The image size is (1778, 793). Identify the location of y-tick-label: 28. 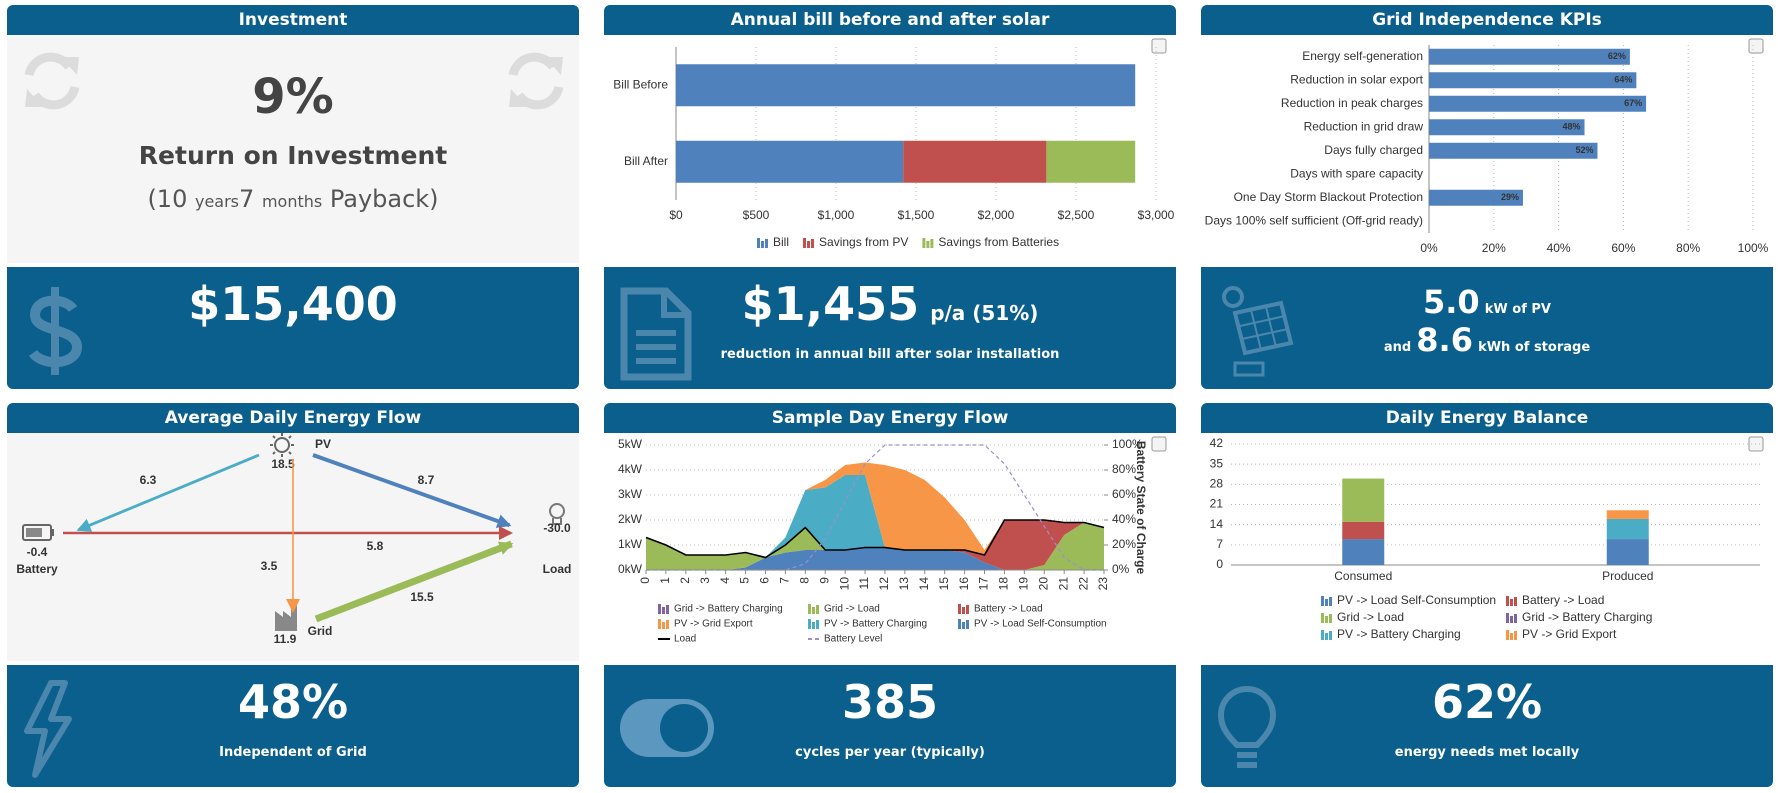
(1217, 484).